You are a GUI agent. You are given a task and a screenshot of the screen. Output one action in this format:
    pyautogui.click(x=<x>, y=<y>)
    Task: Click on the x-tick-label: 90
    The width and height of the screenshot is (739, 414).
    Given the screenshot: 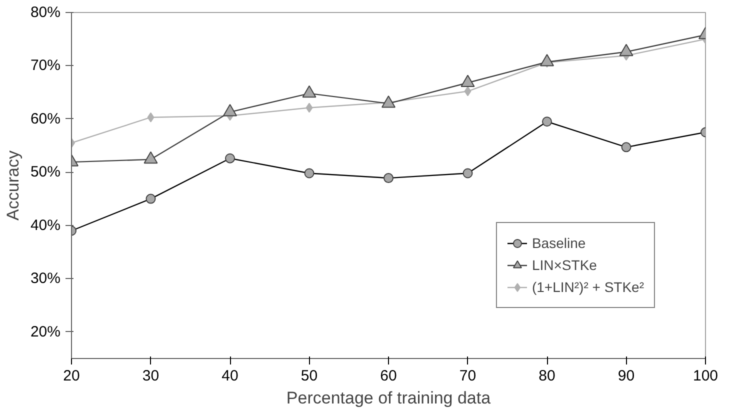 What is the action you would take?
    pyautogui.click(x=626, y=376)
    